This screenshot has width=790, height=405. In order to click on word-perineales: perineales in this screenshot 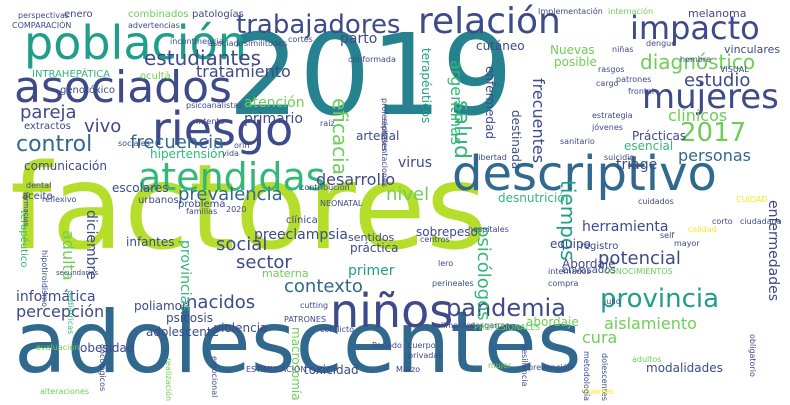, I will do `click(453, 283)`.